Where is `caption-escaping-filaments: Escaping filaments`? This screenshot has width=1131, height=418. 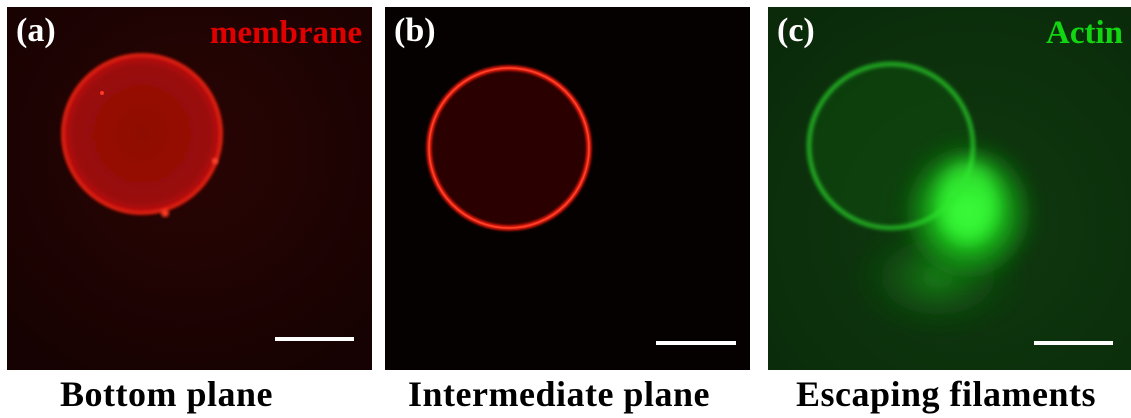
caption-escaping-filaments: Escaping filaments is located at coordinates (946, 394).